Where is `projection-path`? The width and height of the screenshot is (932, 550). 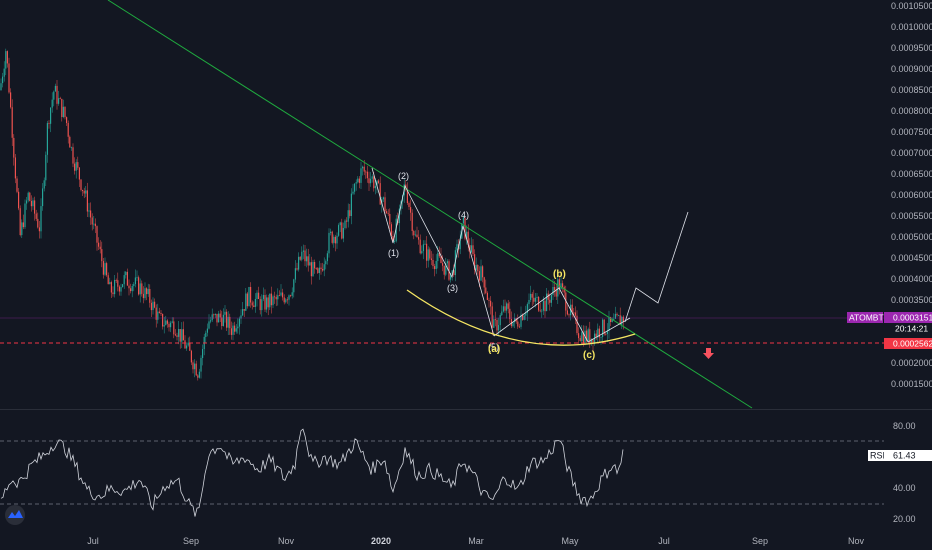
projection-path is located at coordinates (656, 267).